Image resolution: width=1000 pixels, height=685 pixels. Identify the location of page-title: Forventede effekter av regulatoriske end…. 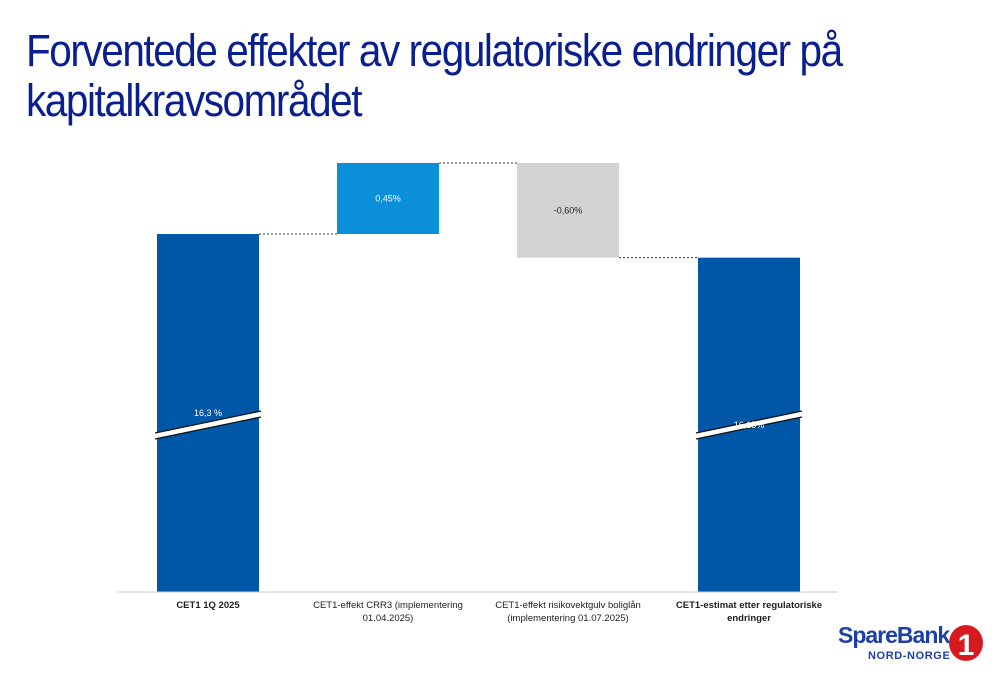
(434, 75).